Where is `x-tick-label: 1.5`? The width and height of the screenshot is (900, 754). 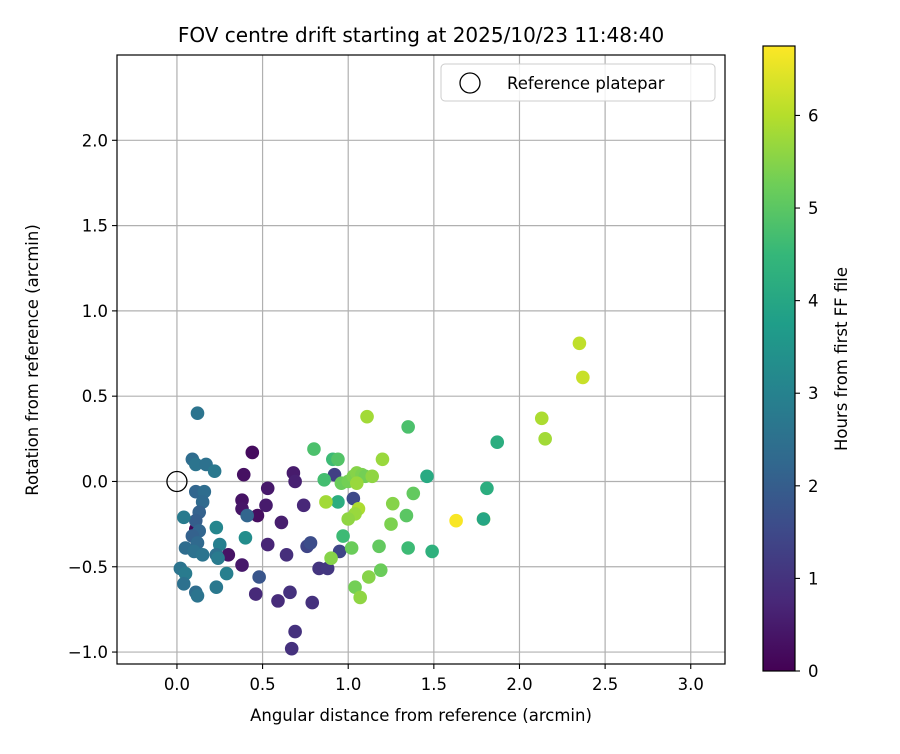 x-tick-label: 1.5 is located at coordinates (434, 684).